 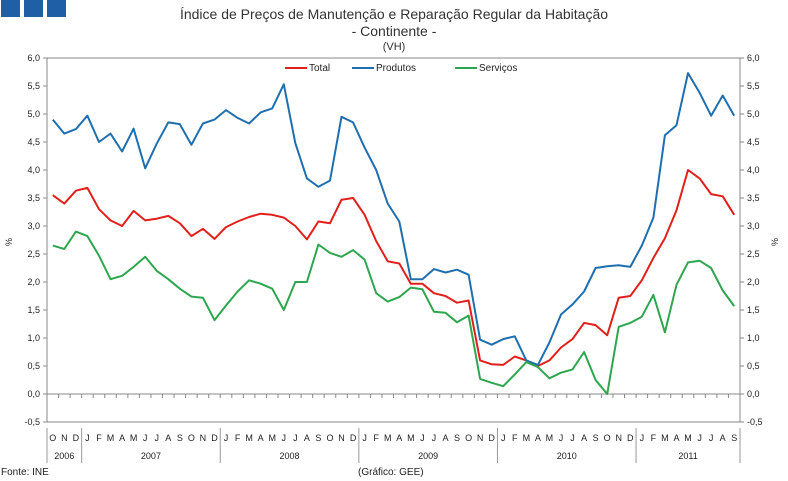 What do you see at coordinates (33, 58) in the screenshot?
I see `y-tick-label-left: 6,0` at bounding box center [33, 58].